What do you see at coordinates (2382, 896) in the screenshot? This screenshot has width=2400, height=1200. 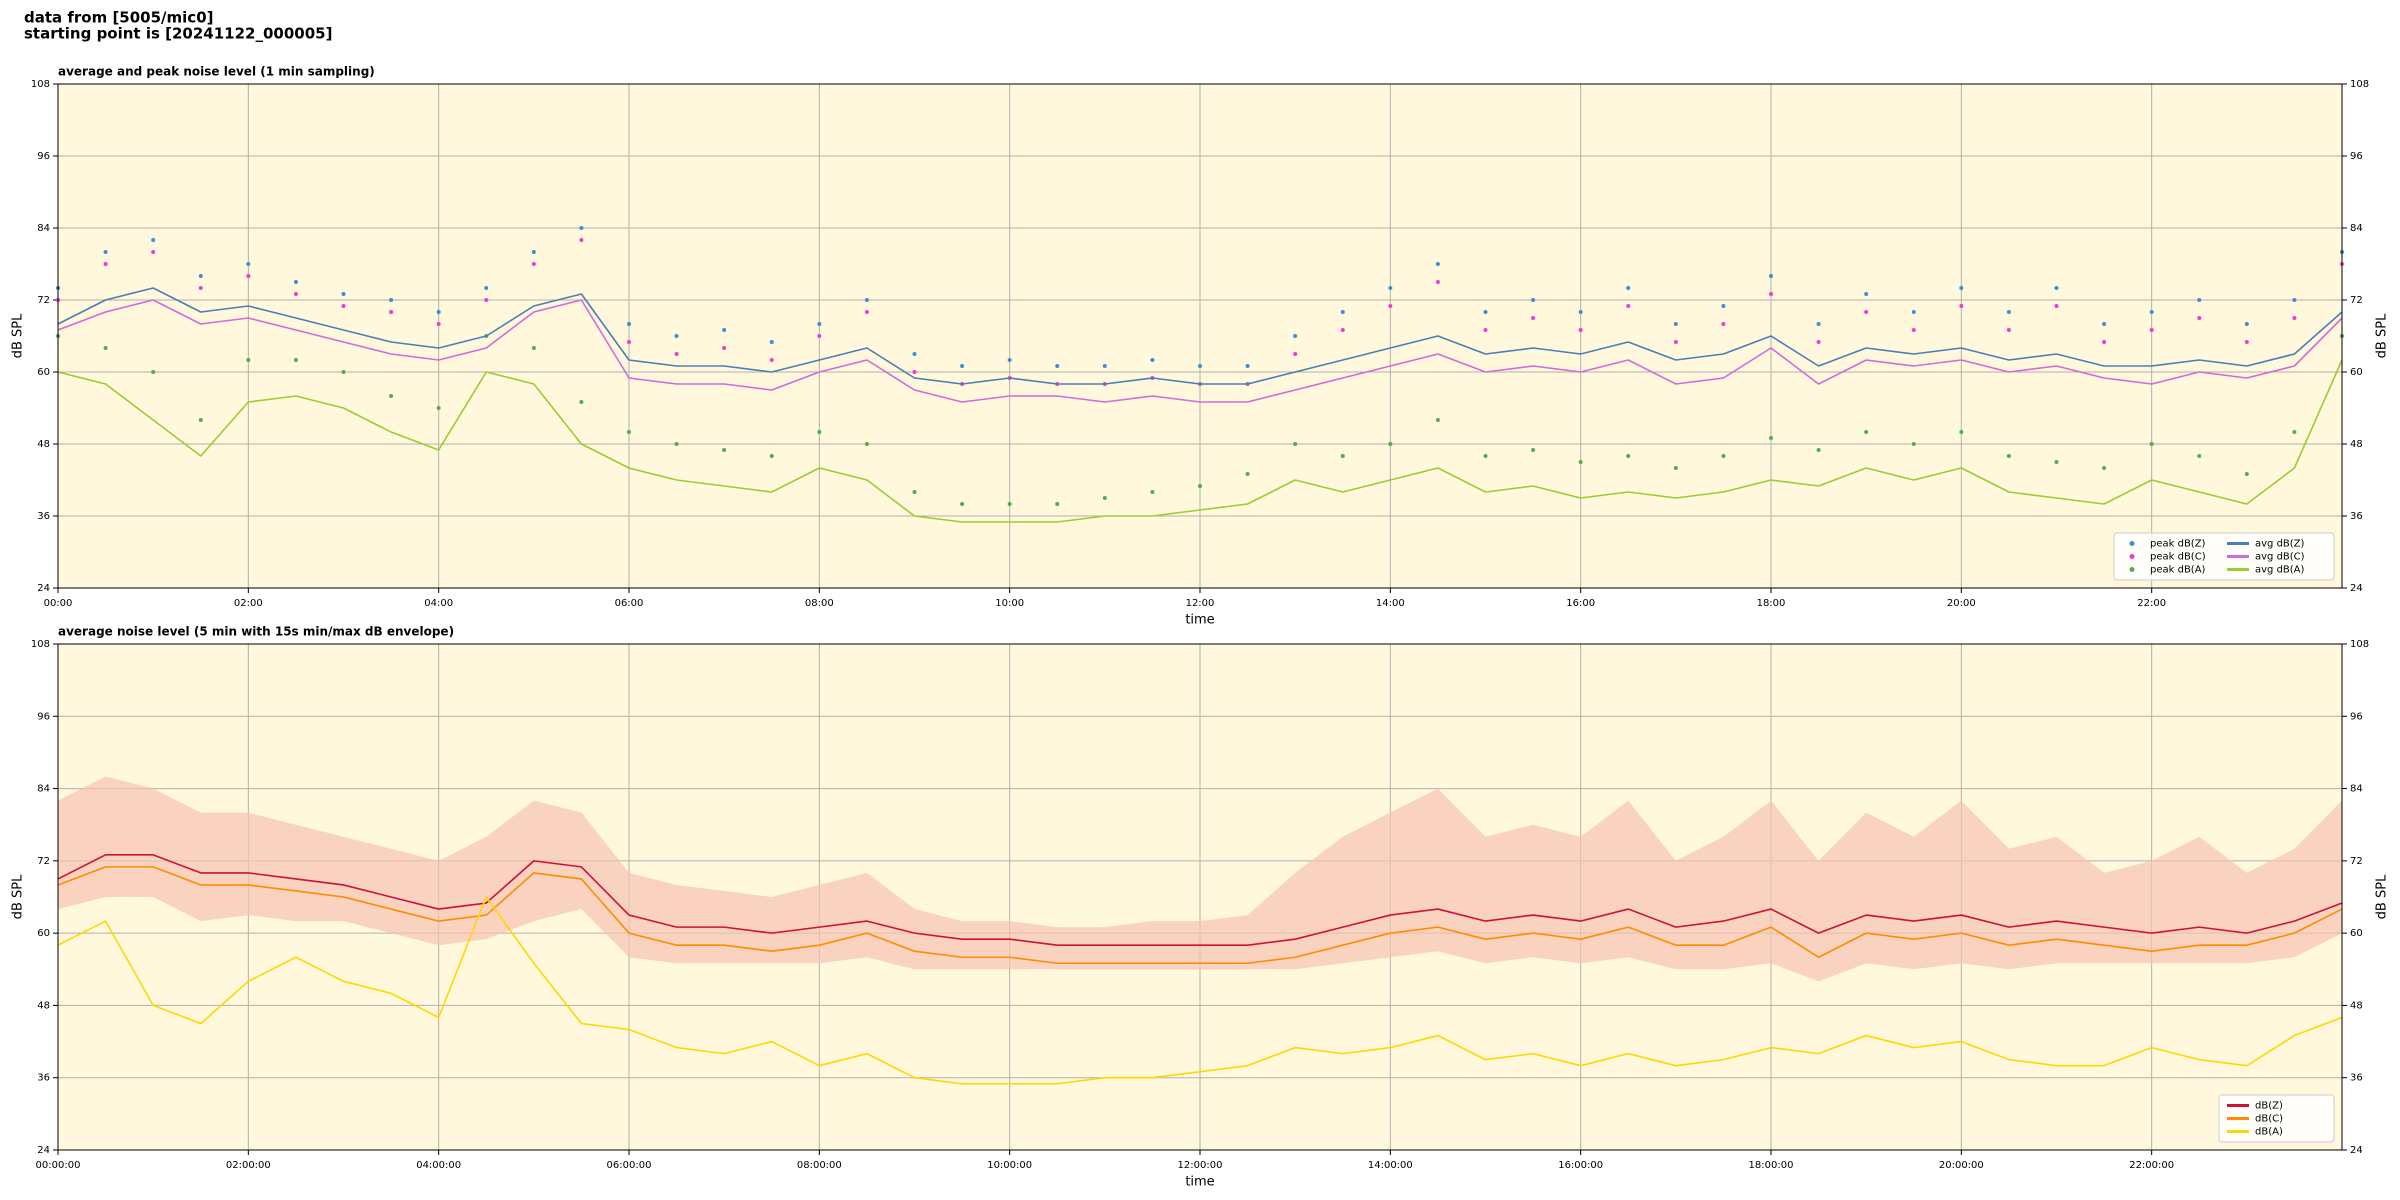 I see `y2-axis-label: dB SPL` at bounding box center [2382, 896].